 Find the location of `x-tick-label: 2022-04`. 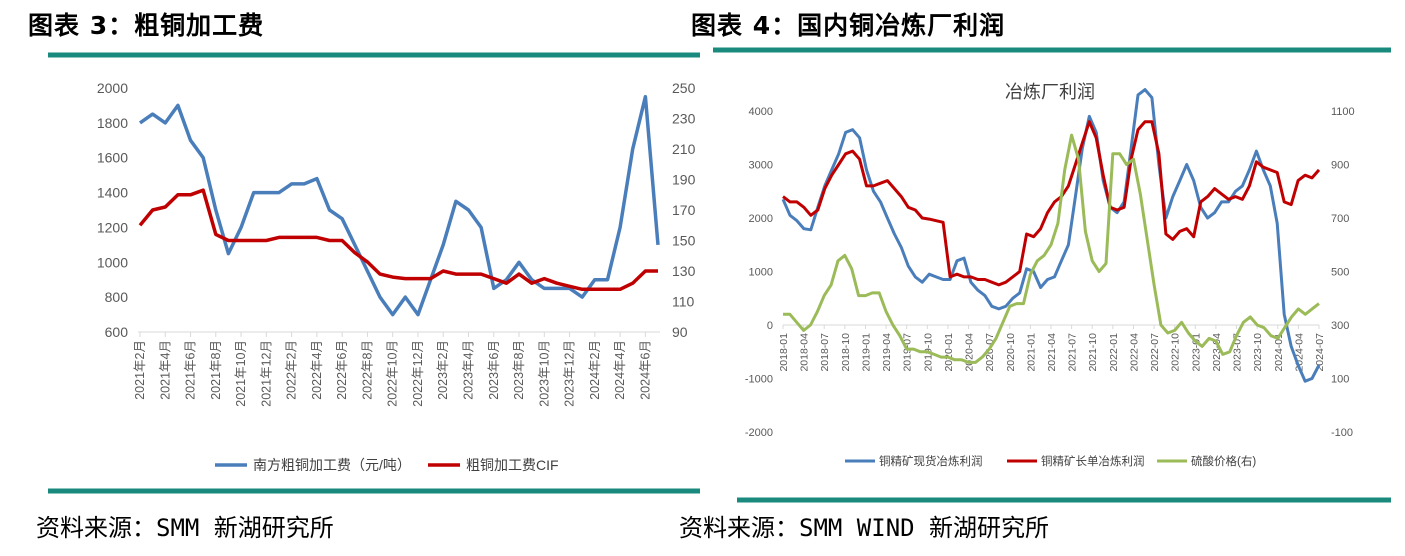

x-tick-label: 2022-04 is located at coordinates (1134, 352).